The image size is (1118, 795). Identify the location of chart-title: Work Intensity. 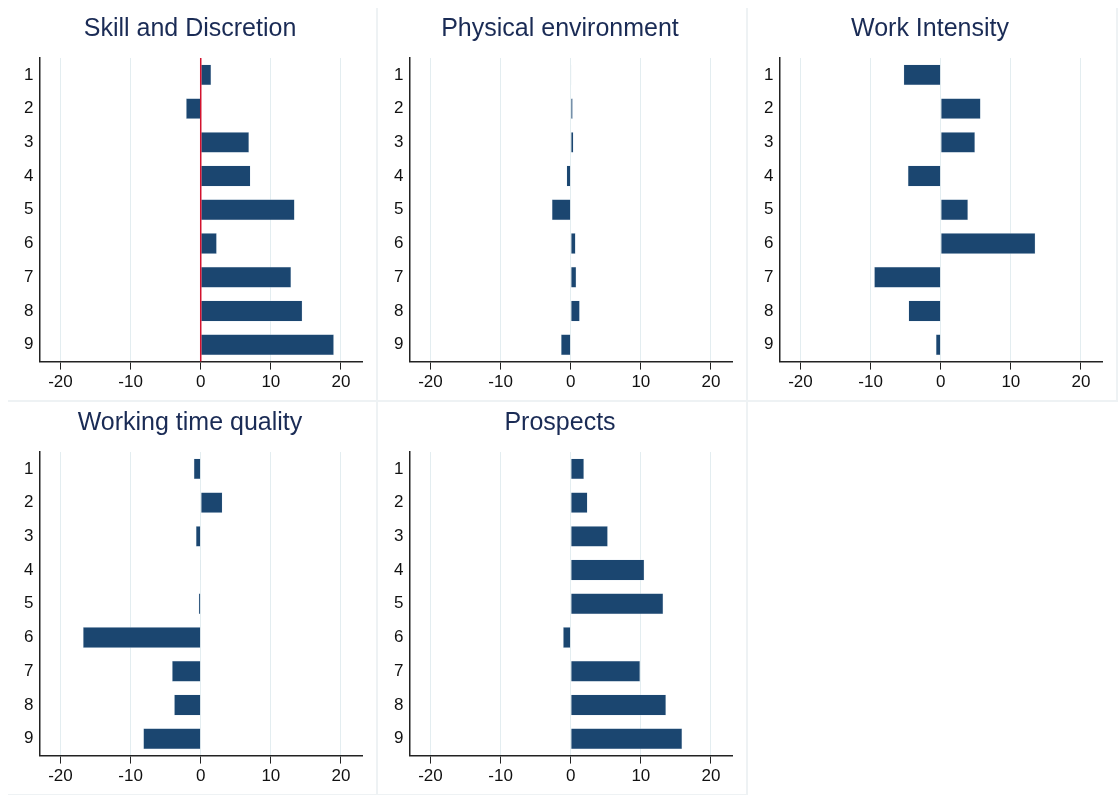
(930, 26).